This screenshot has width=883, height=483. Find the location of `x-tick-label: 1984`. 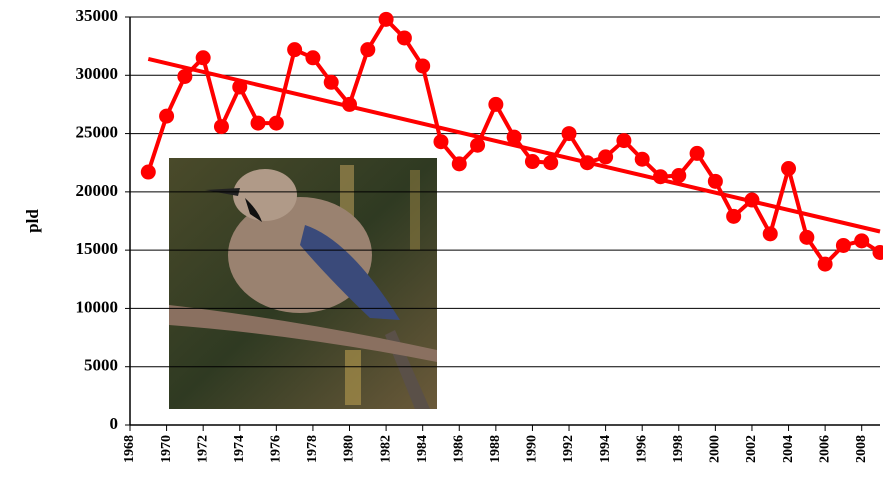

x-tick-label: 1984 is located at coordinates (422, 449).